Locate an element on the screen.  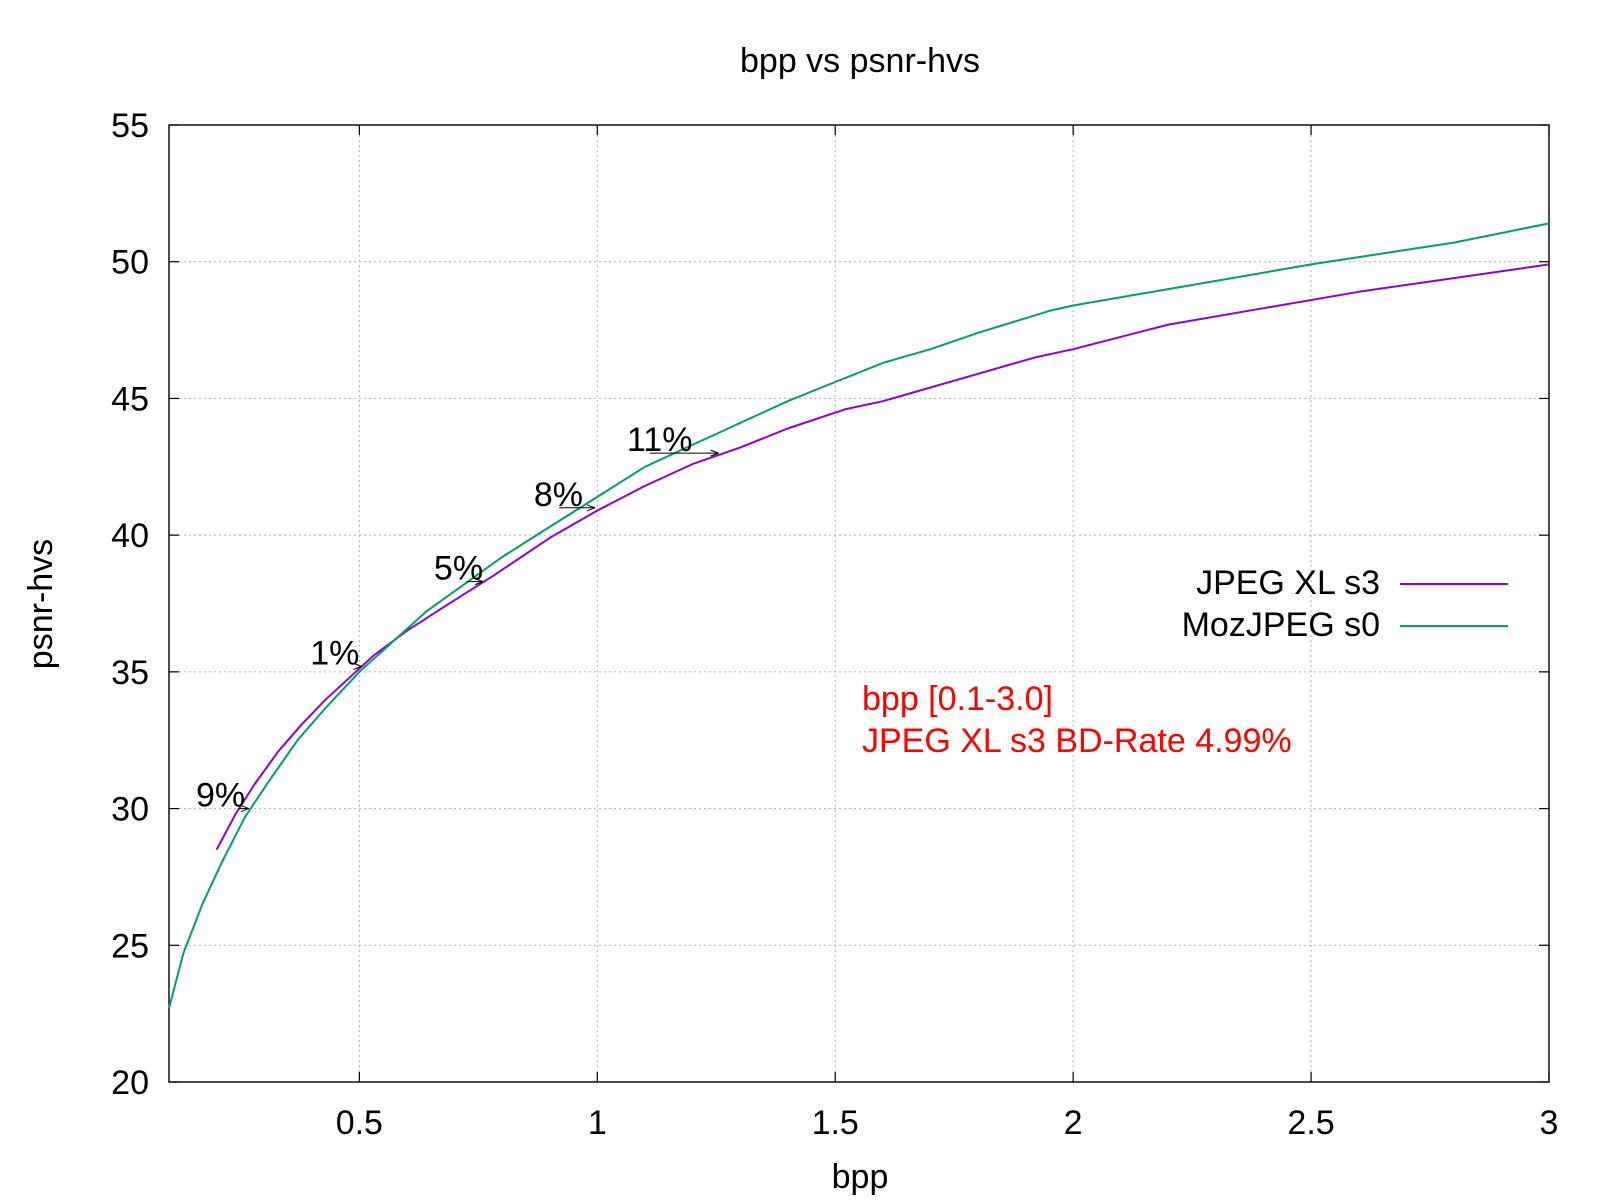
y-tick-label: 55 is located at coordinates (130, 126).